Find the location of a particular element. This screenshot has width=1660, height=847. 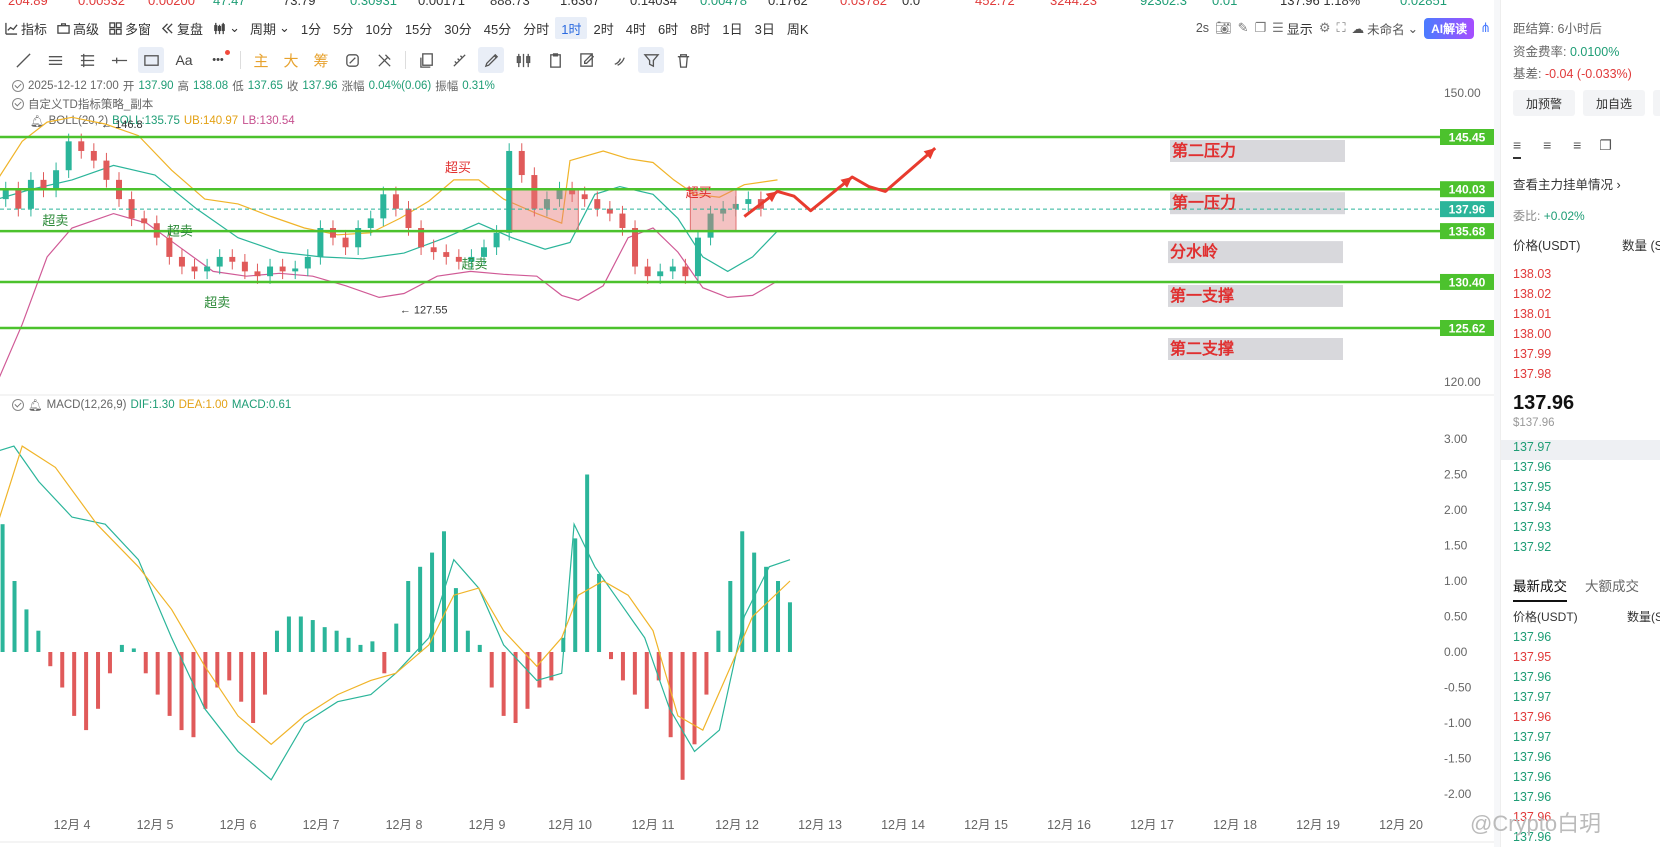

ticker-value: 47.47 is located at coordinates (229, 4).